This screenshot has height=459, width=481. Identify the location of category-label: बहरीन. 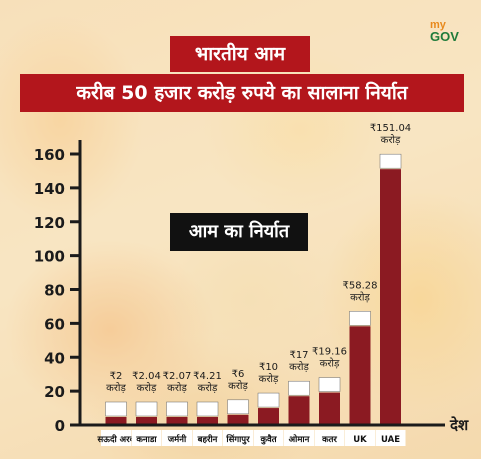
(208, 439).